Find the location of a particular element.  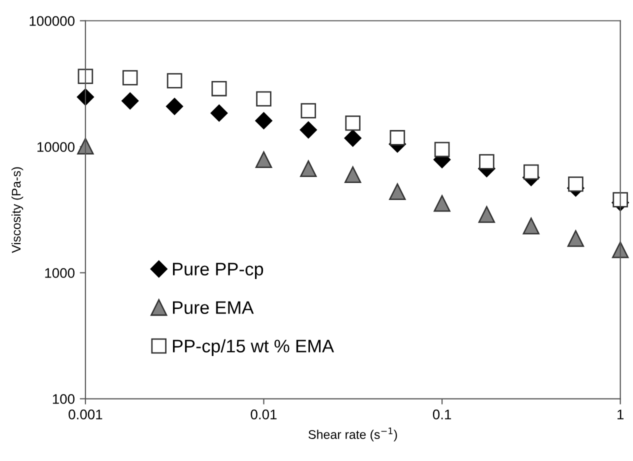

legend-label: Pure EMA is located at coordinates (213, 307).